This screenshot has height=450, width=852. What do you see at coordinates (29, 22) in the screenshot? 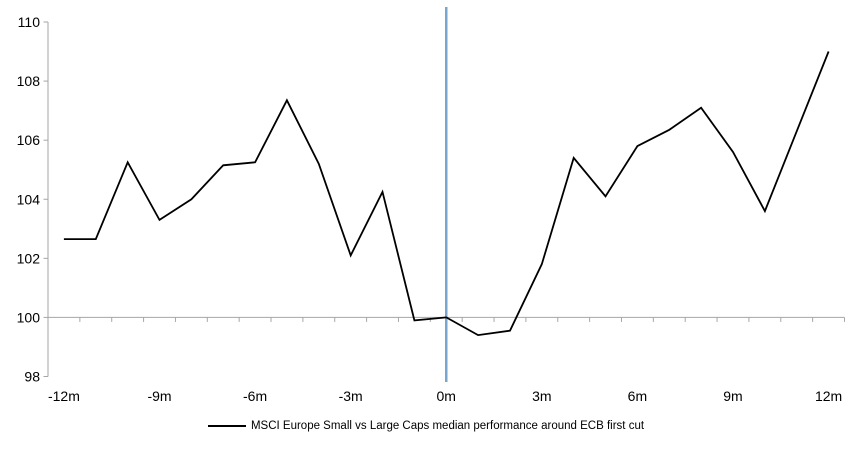
I see `y-tick-label: 110` at bounding box center [29, 22].